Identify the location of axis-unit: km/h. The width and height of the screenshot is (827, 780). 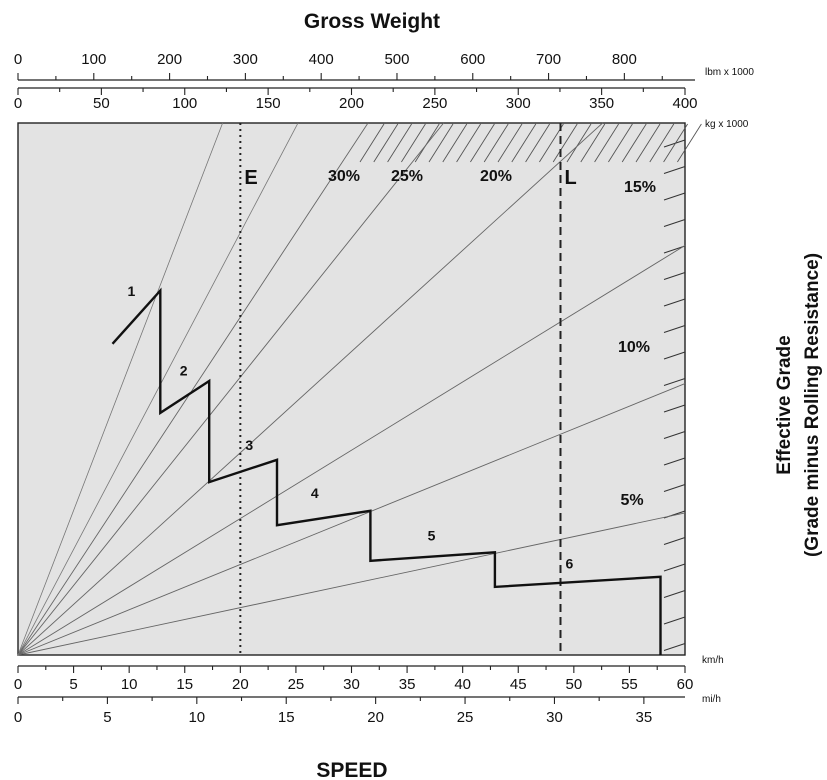
(713, 660).